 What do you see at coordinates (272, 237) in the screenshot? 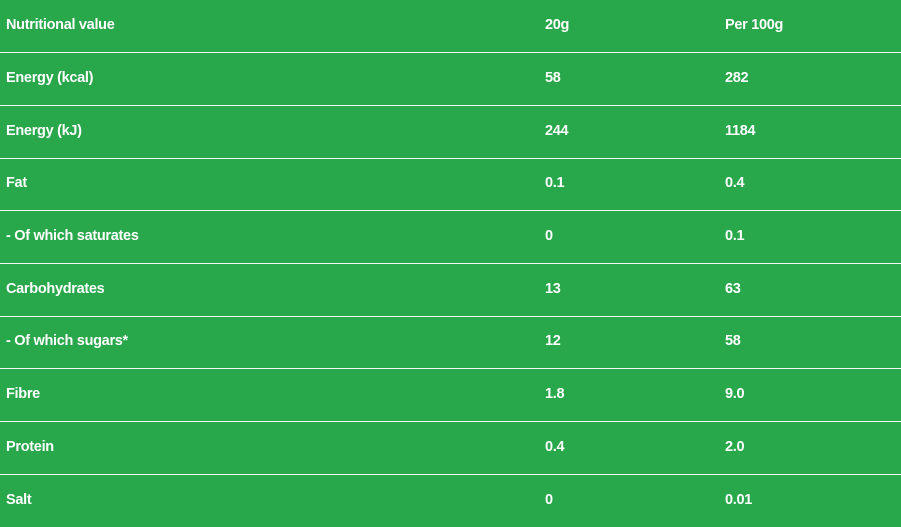
I see `nutrient-name: - Of which saturates` at bounding box center [272, 237].